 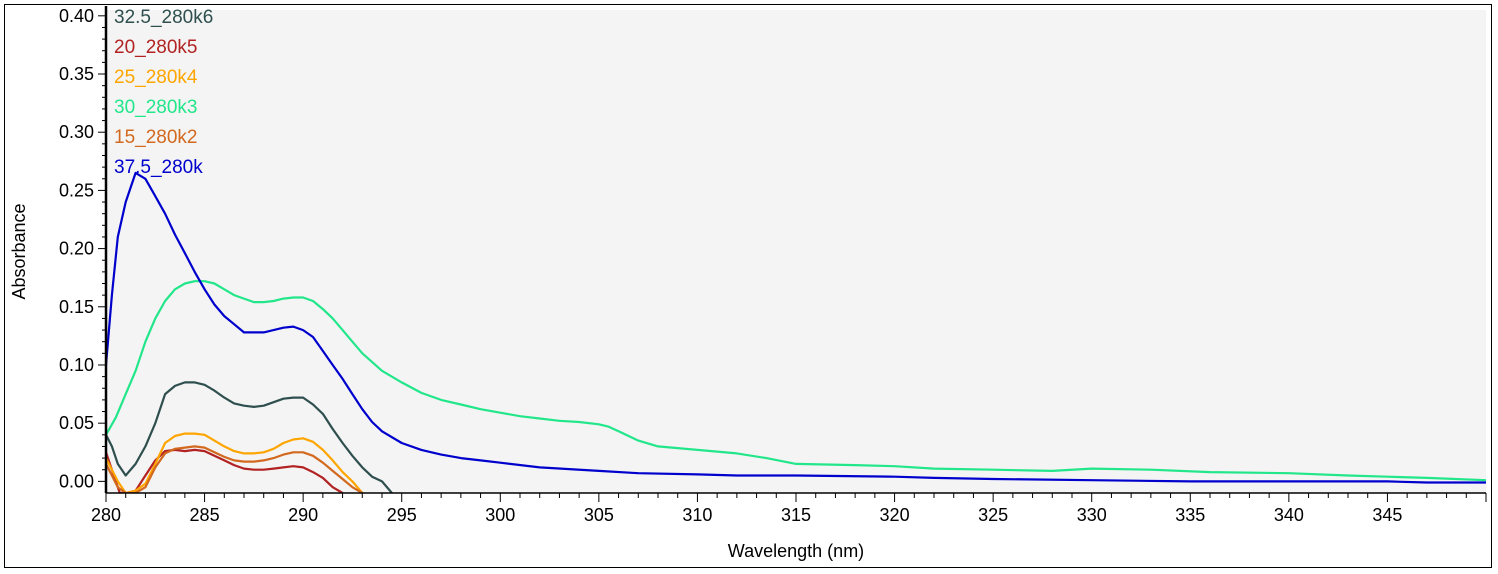 I want to click on legend-entry: 15_280k2, so click(x=155, y=137).